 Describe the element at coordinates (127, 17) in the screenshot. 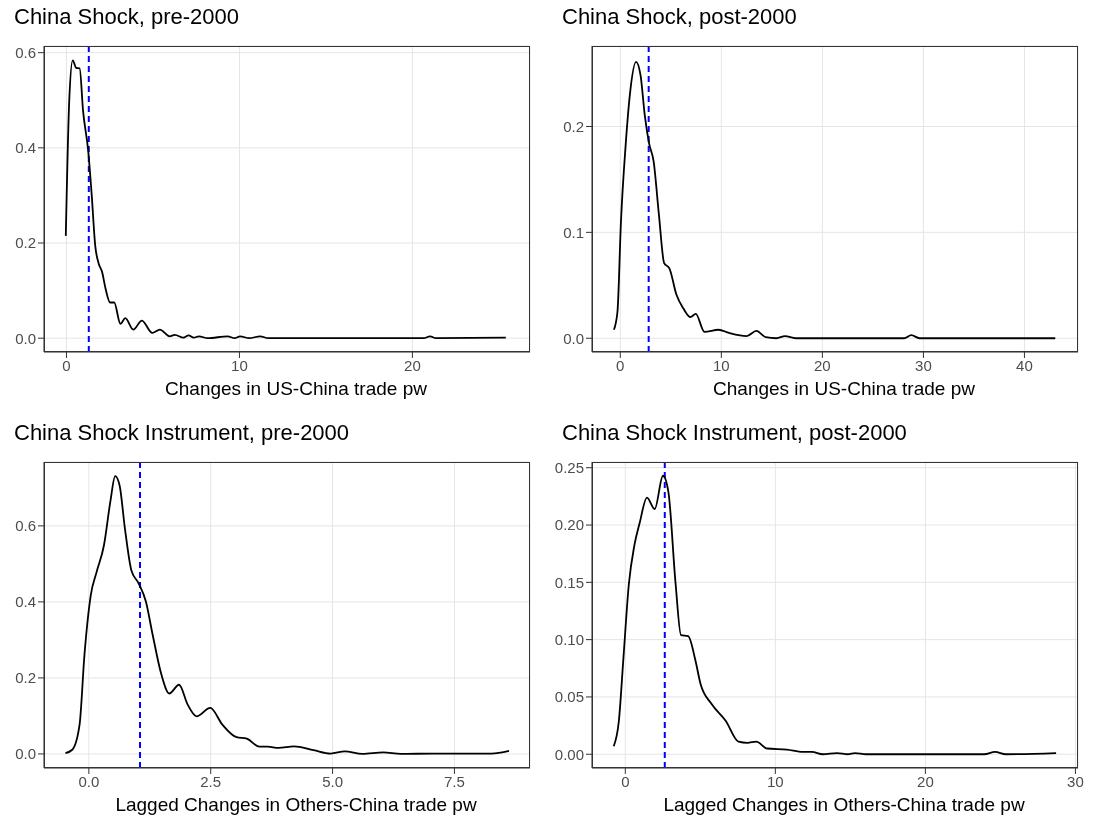

I see `chart-title: China Shock, pre-2000` at that location.